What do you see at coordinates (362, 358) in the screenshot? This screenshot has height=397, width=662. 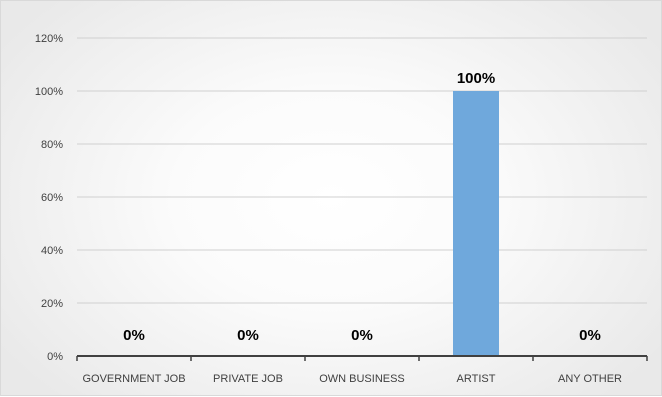 I see `x-axis` at bounding box center [362, 358].